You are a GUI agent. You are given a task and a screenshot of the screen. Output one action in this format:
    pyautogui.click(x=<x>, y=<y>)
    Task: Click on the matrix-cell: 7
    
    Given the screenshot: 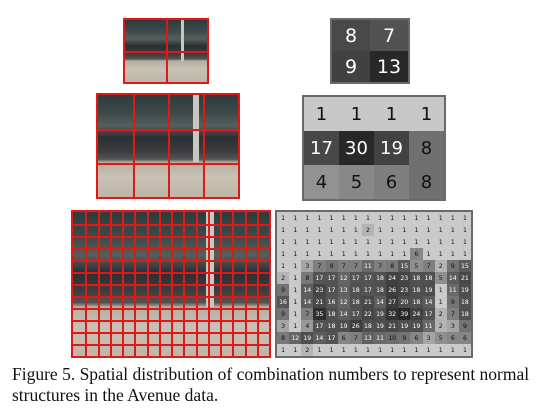 What is the action you would take?
    pyautogui.click(x=319, y=266)
    